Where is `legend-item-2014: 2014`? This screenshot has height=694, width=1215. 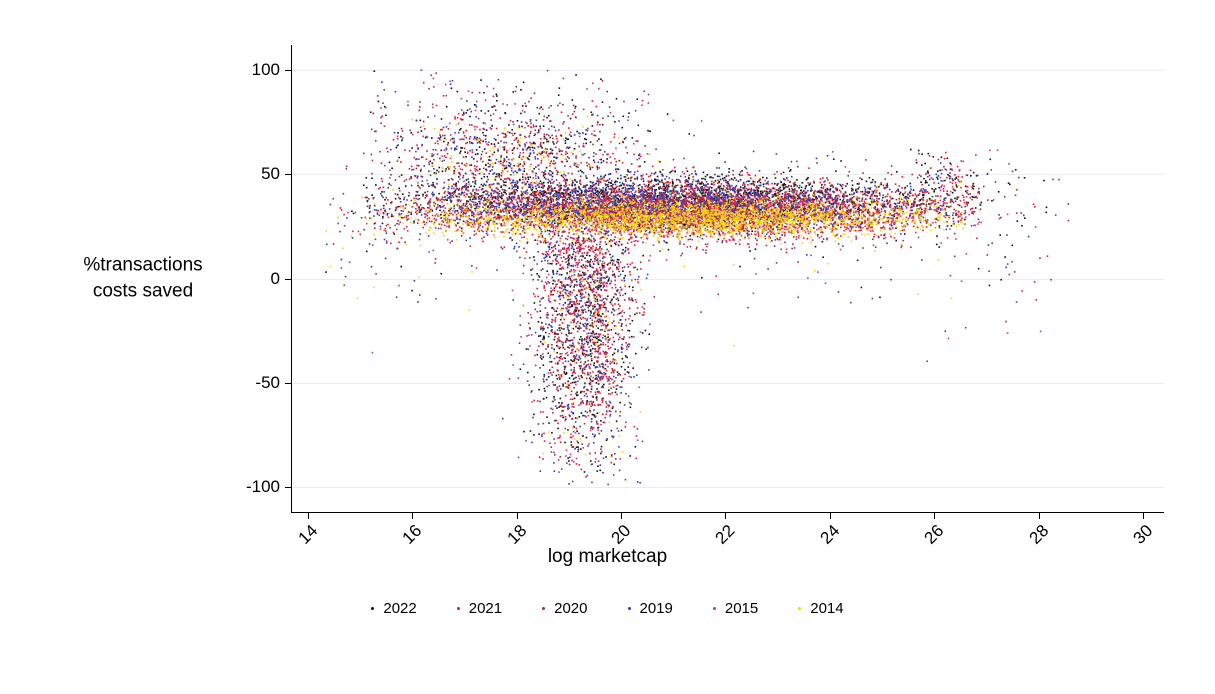 legend-item-2014: 2014 is located at coordinates (821, 608).